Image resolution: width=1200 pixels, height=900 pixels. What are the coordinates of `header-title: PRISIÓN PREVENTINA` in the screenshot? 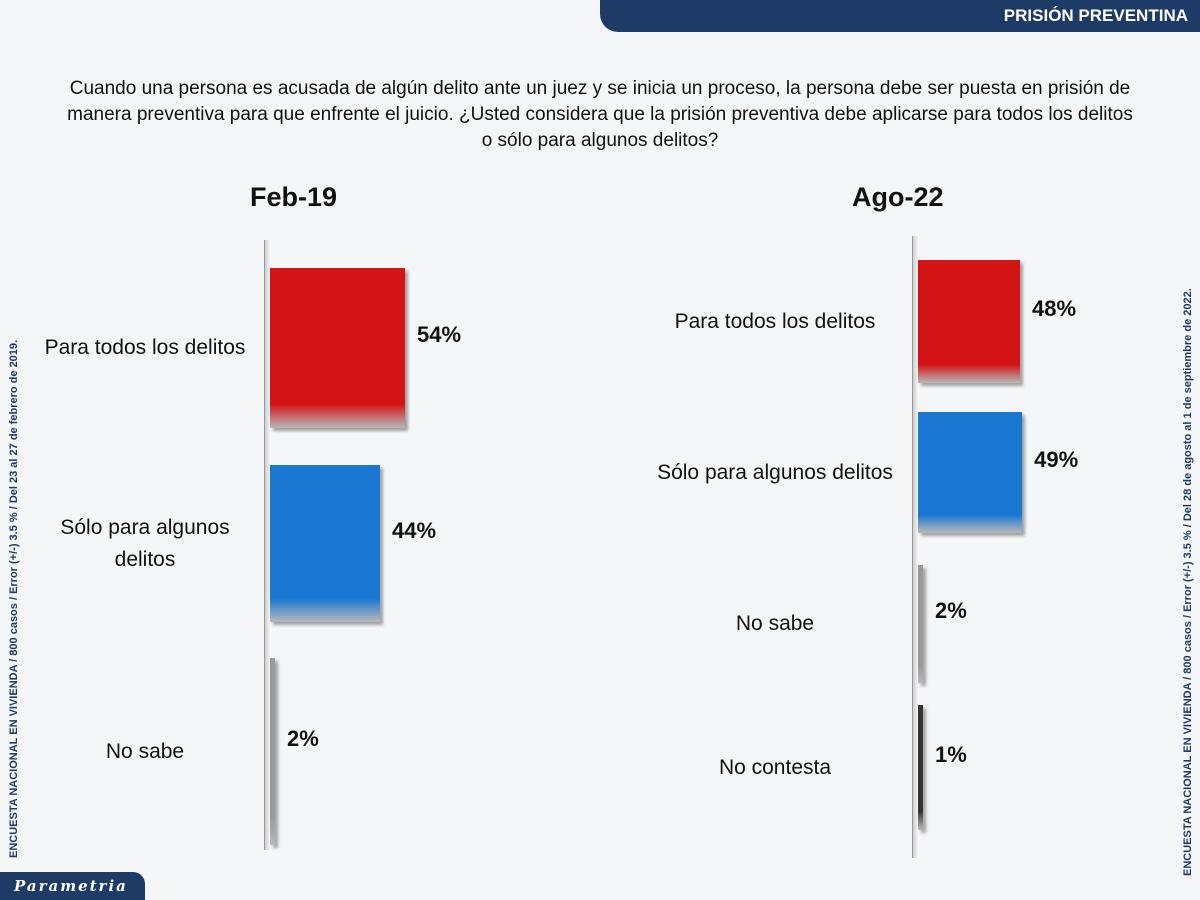 It's located at (1095, 15).